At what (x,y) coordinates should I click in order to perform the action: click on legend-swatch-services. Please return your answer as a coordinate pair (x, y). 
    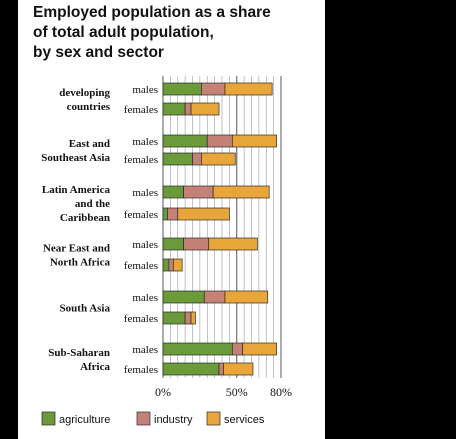
    Looking at the image, I should click on (213, 418).